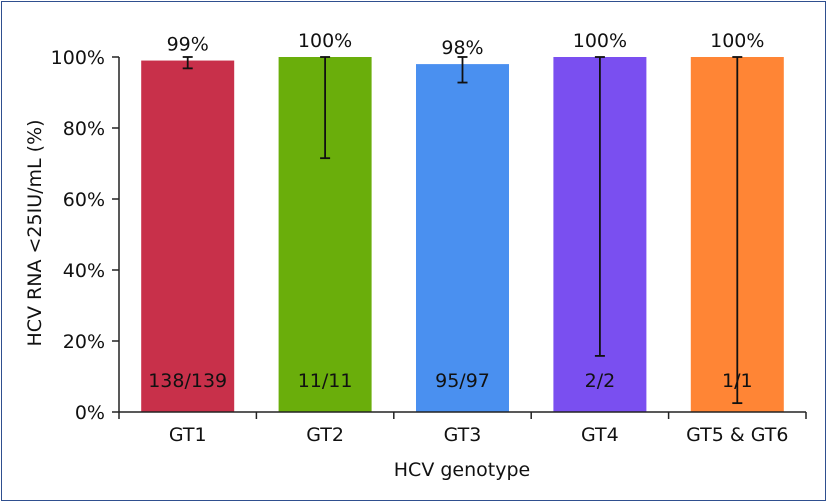  What do you see at coordinates (737, 435) in the screenshot?
I see `x-tick-label: GT5 & GT6` at bounding box center [737, 435].